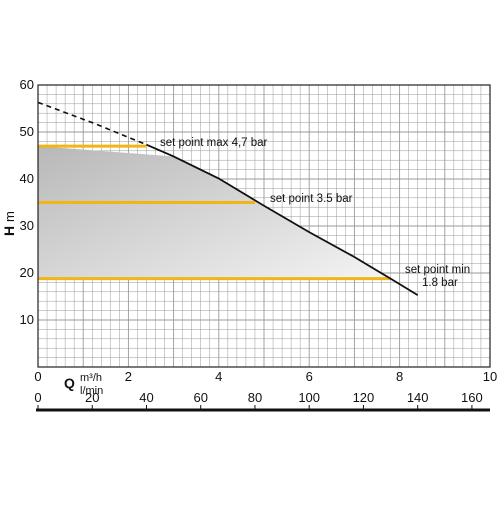 This screenshot has width=500, height=505. I want to click on x-tick-label-lmin: 160, so click(472, 397).